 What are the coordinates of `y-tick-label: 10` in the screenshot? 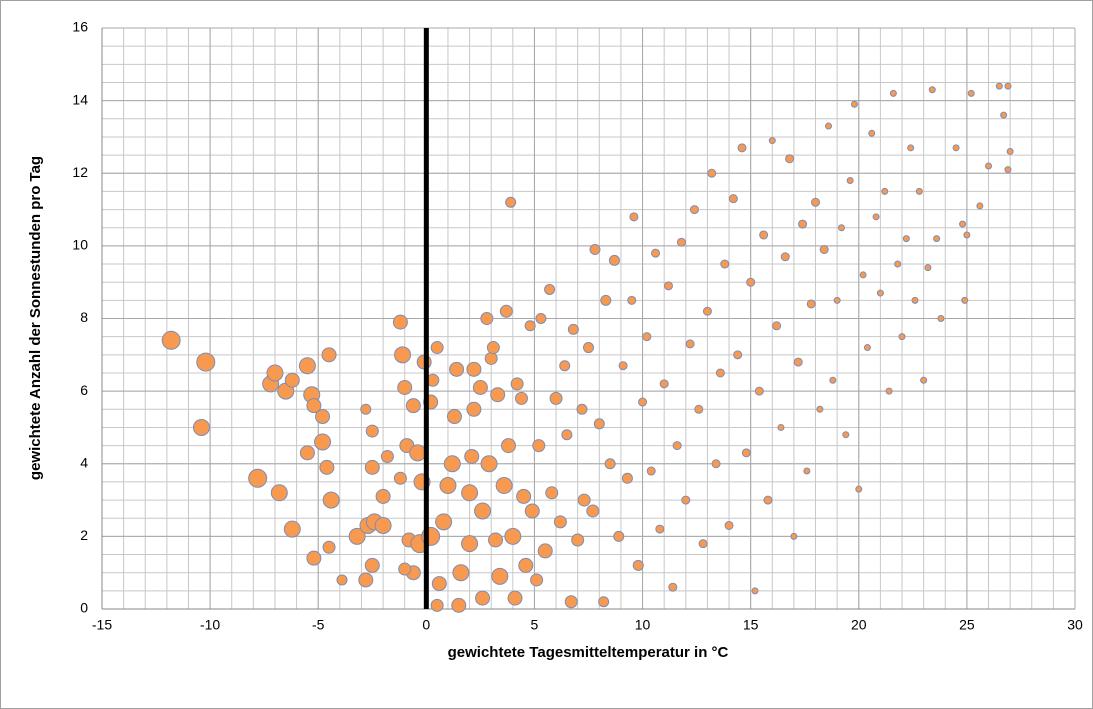 It's located at (80, 245).